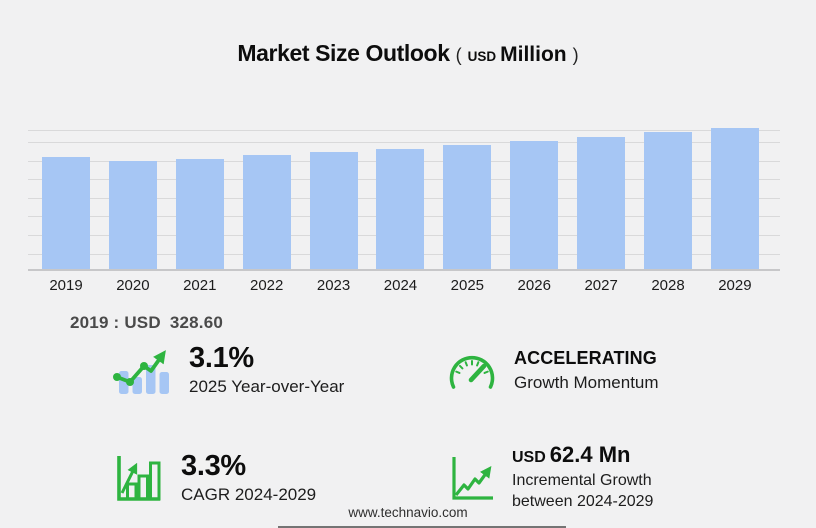 This screenshot has height=528, width=816. Describe the element at coordinates (422, 527) in the screenshot. I see `bottom-edge-line` at that location.